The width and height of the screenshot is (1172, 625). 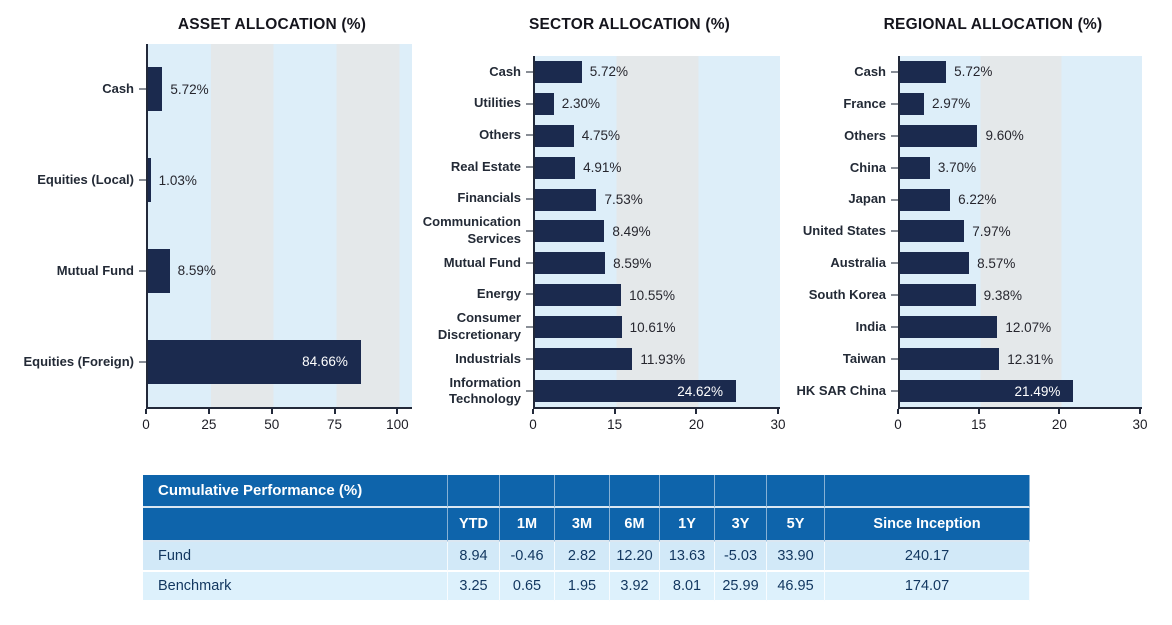 I want to click on category-label-row: France, so click(x=844, y=104).